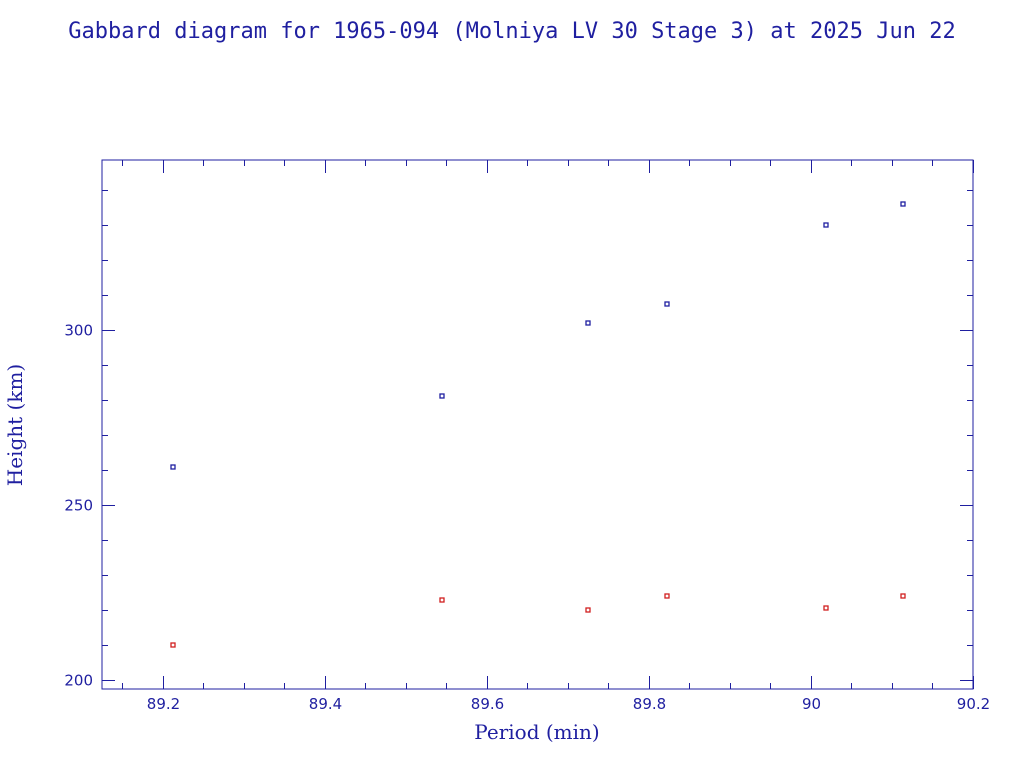 Image resolution: width=1024 pixels, height=768 pixels. What do you see at coordinates (15, 425) in the screenshot?
I see `y-axis-label: Height (km)` at bounding box center [15, 425].